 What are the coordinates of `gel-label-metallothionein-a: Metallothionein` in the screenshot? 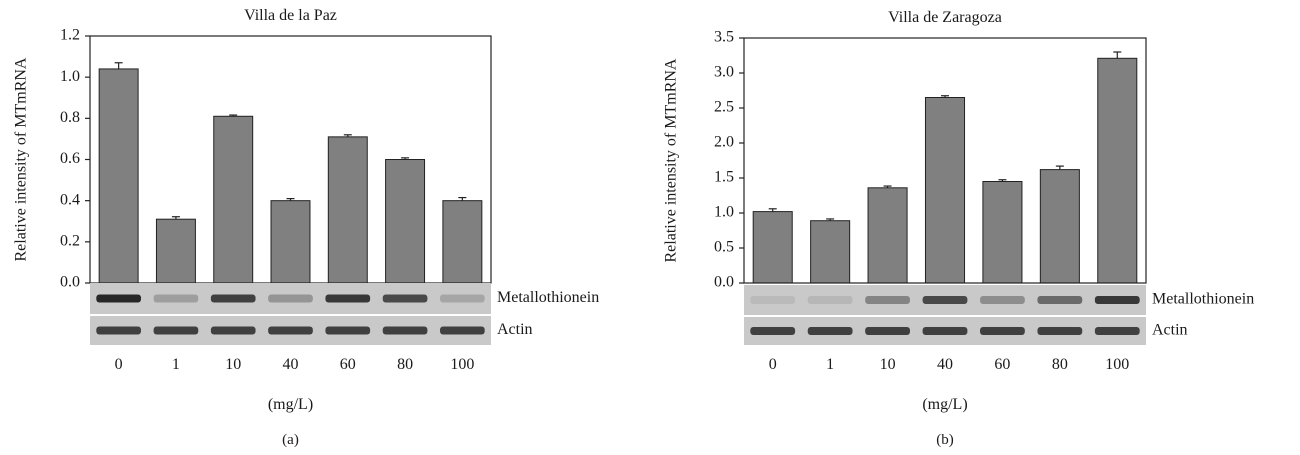 It's located at (548, 297).